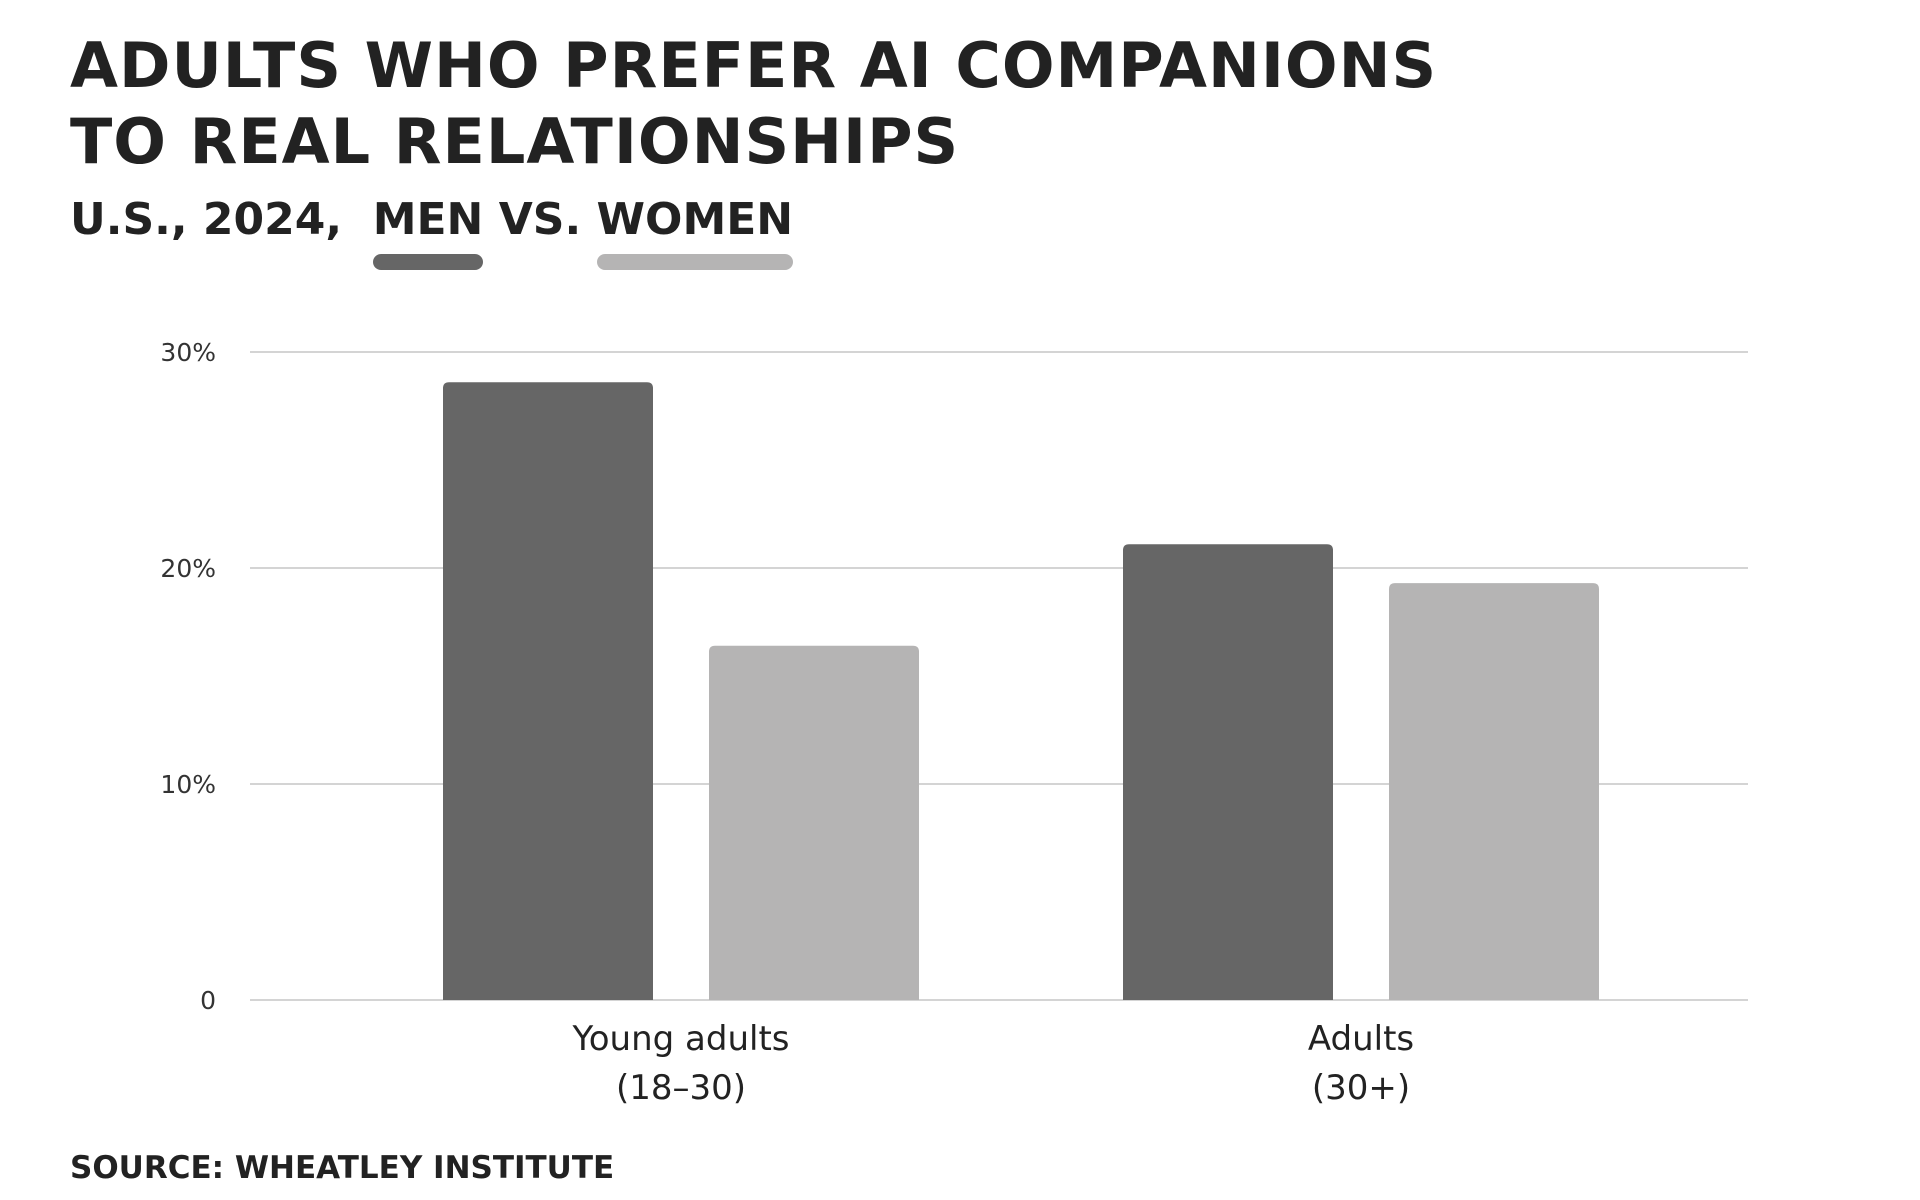 The image size is (1920, 1200). I want to click on x-category-label: (30+), so click(1361, 1088).